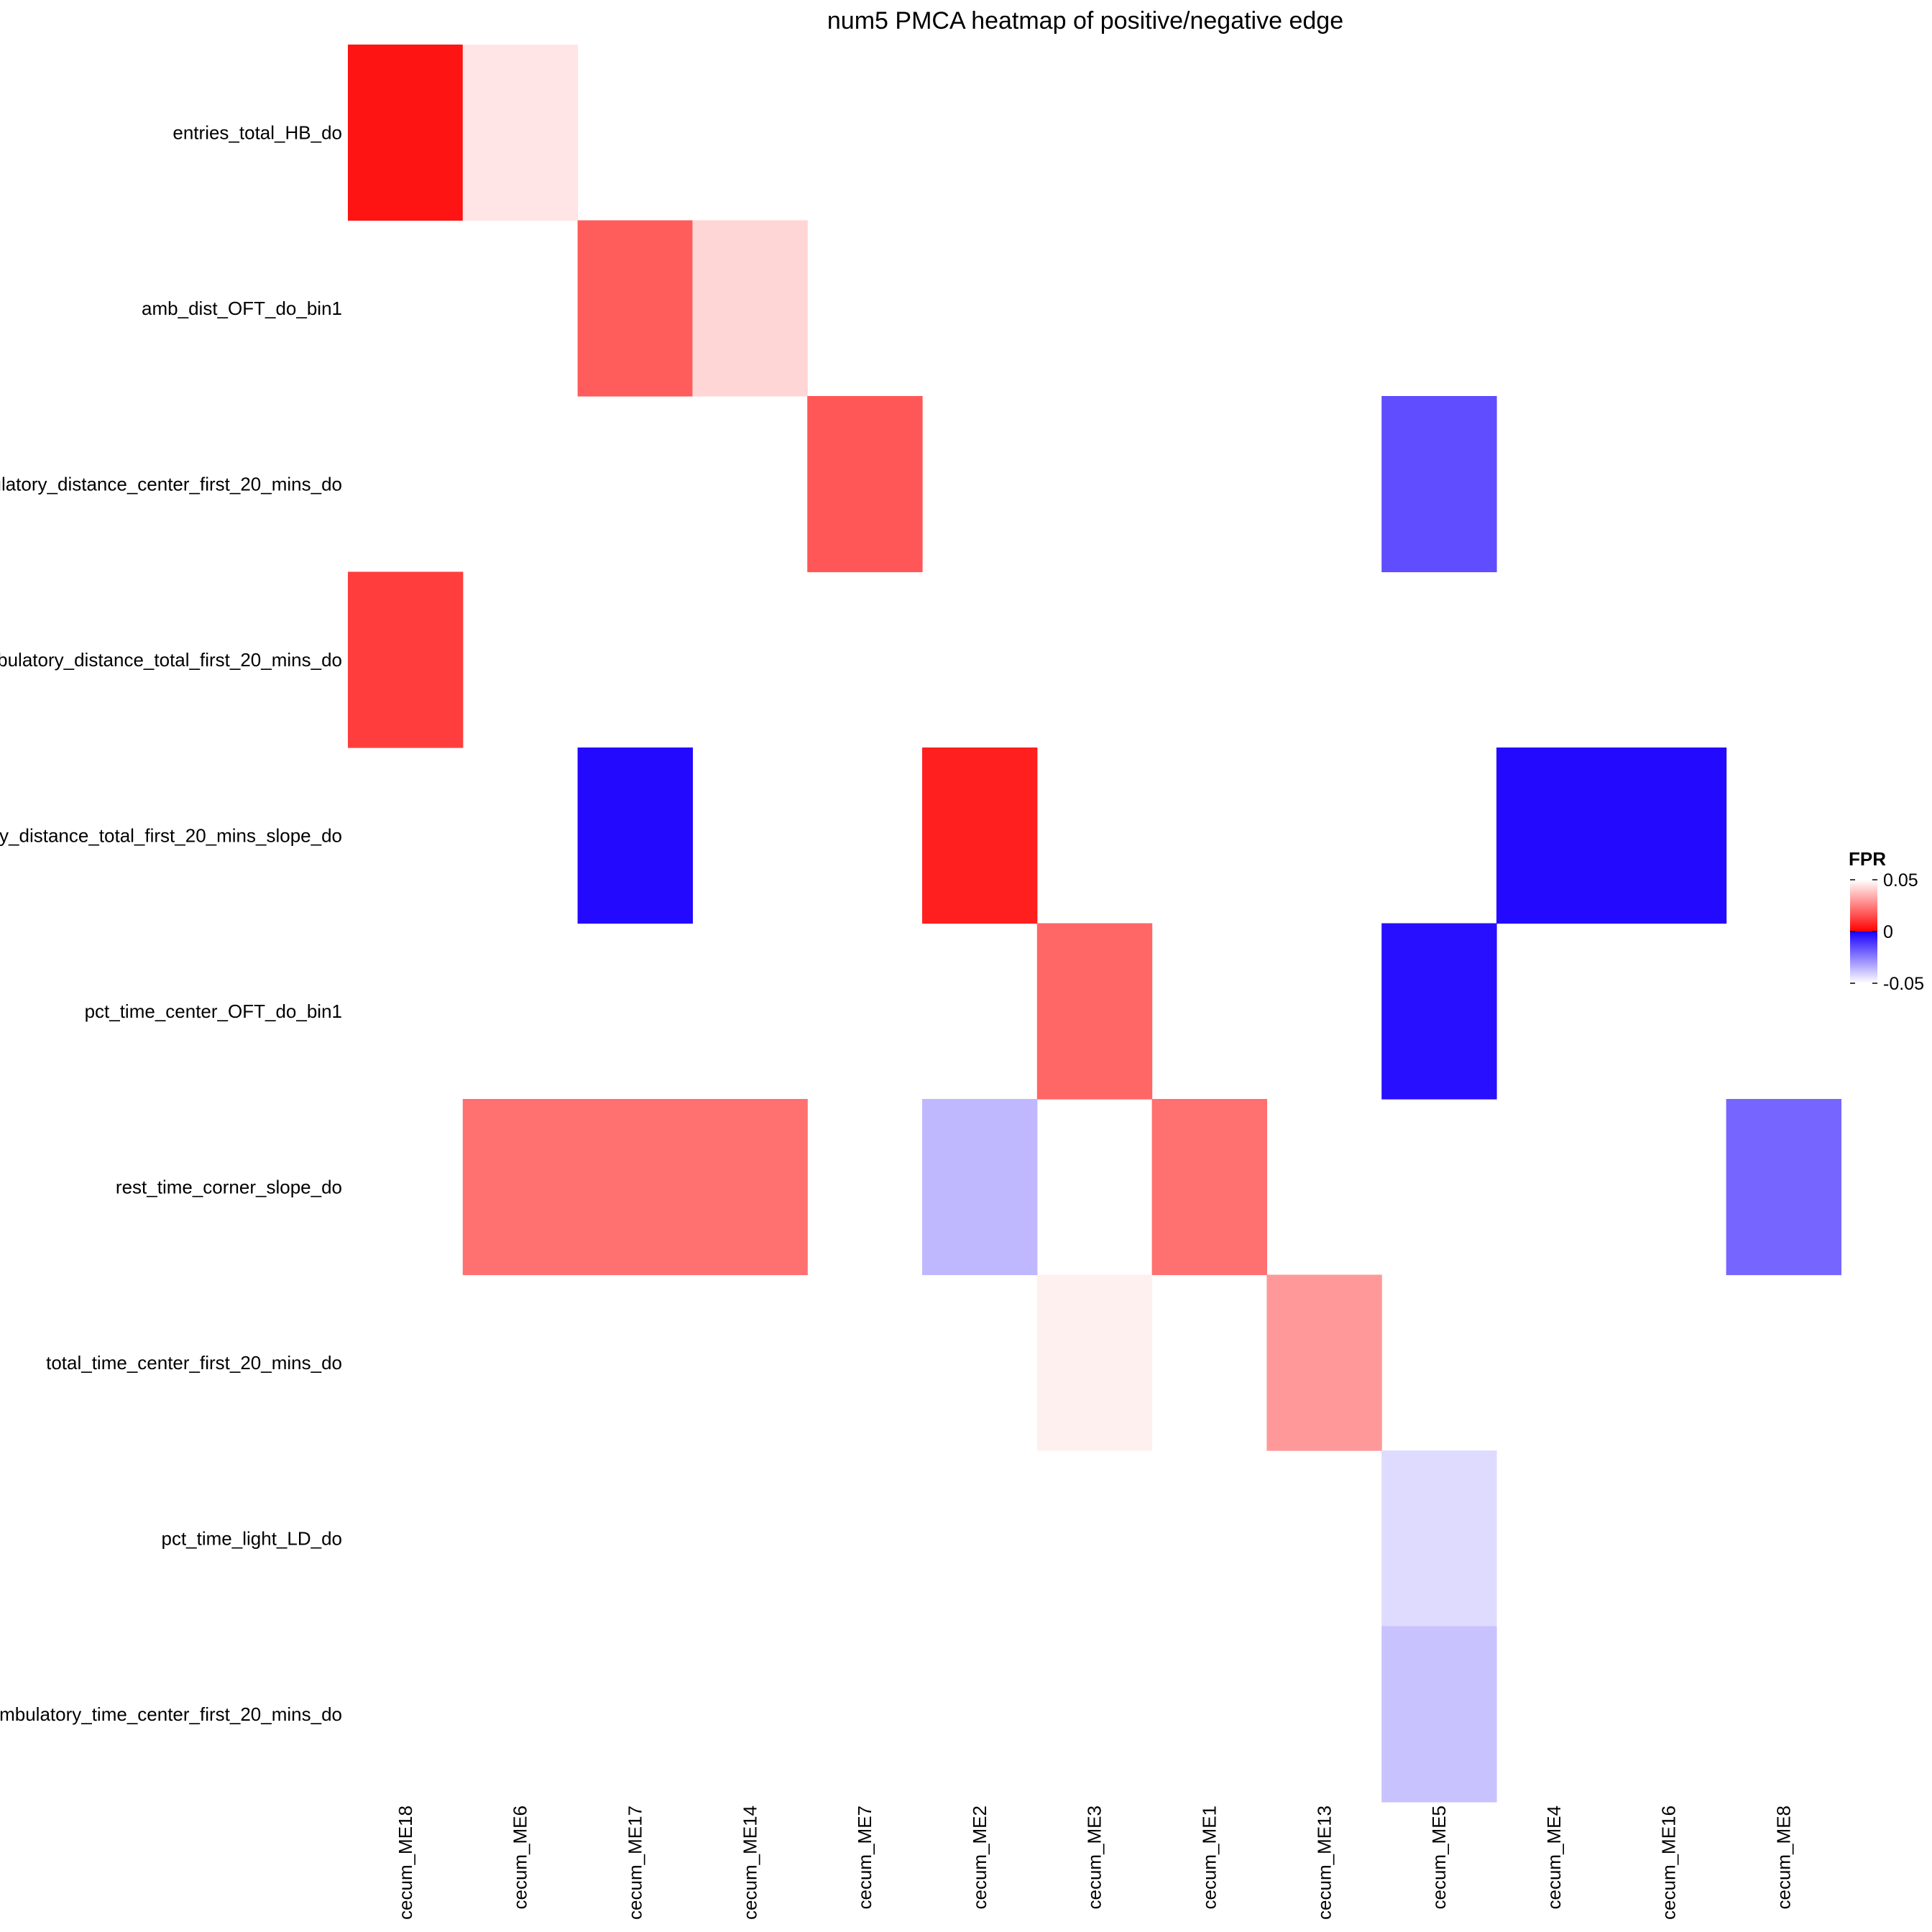 The height and width of the screenshot is (1932, 1932). Describe the element at coordinates (194, 1363) in the screenshot. I see `row-label: total_time_center_first_20_mins_do` at that location.